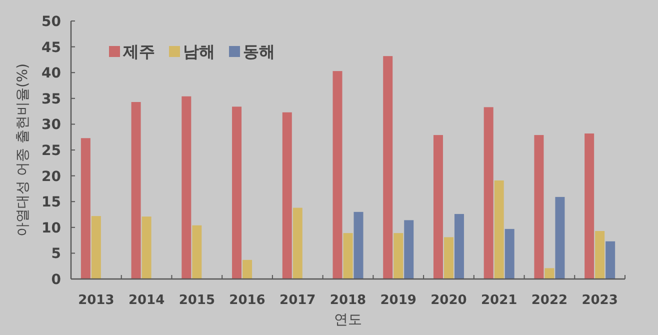  Describe the element at coordinates (298, 300) in the screenshot. I see `x-tick-label: 2017` at that location.